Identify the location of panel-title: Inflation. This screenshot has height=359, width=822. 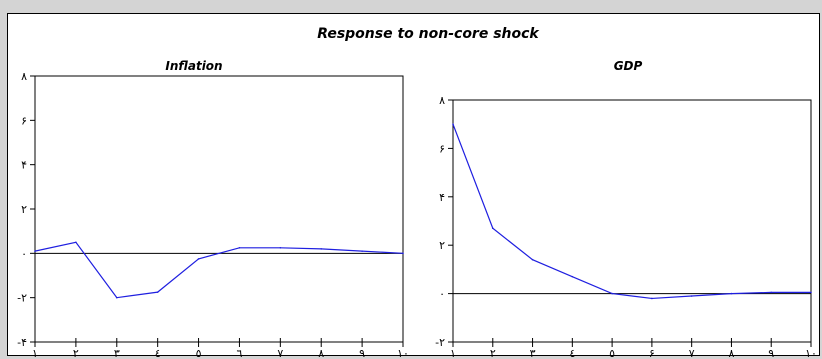
(193, 66).